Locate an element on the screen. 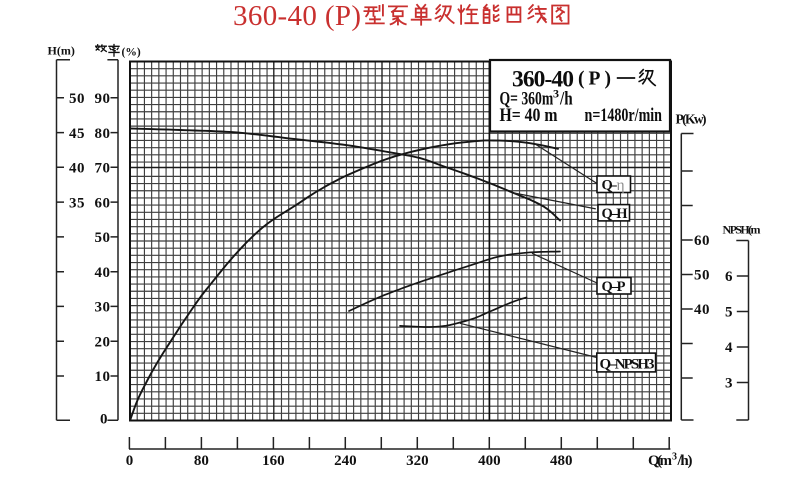  svg-text: Q–H is located at coordinates (615, 214).